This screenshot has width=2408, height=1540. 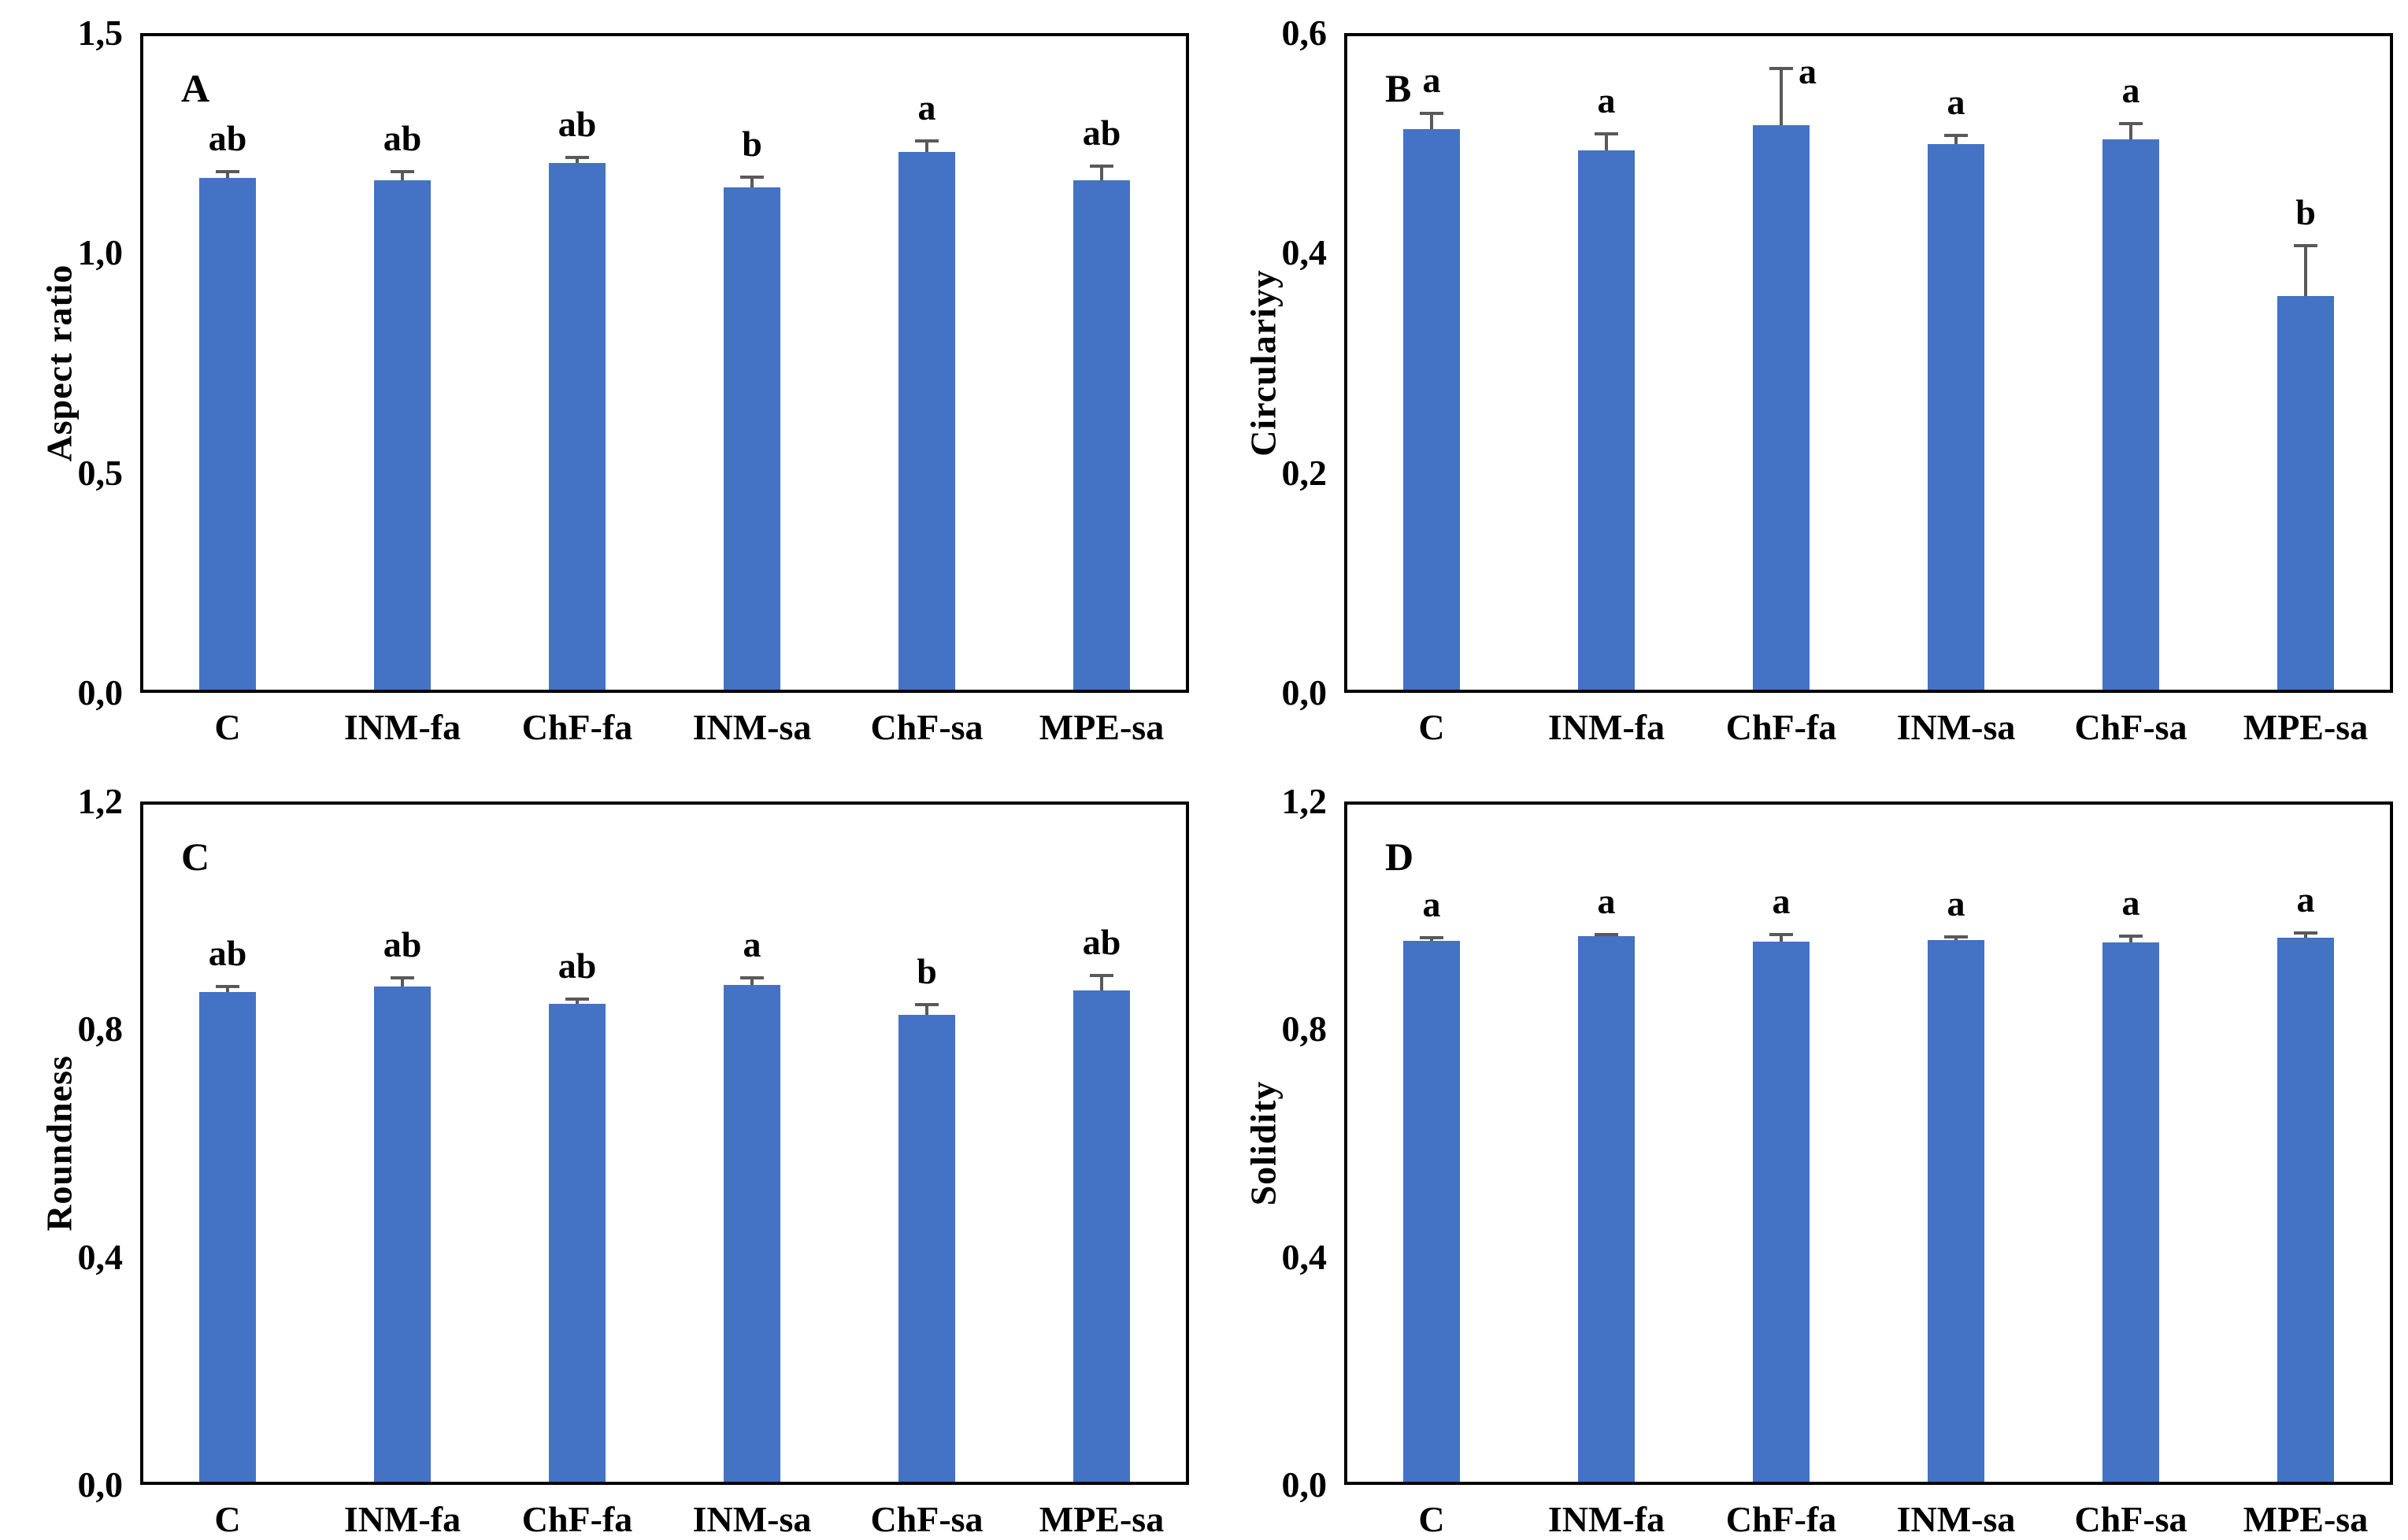 I want to click on y-axis-title: Roundness, so click(x=60, y=1143).